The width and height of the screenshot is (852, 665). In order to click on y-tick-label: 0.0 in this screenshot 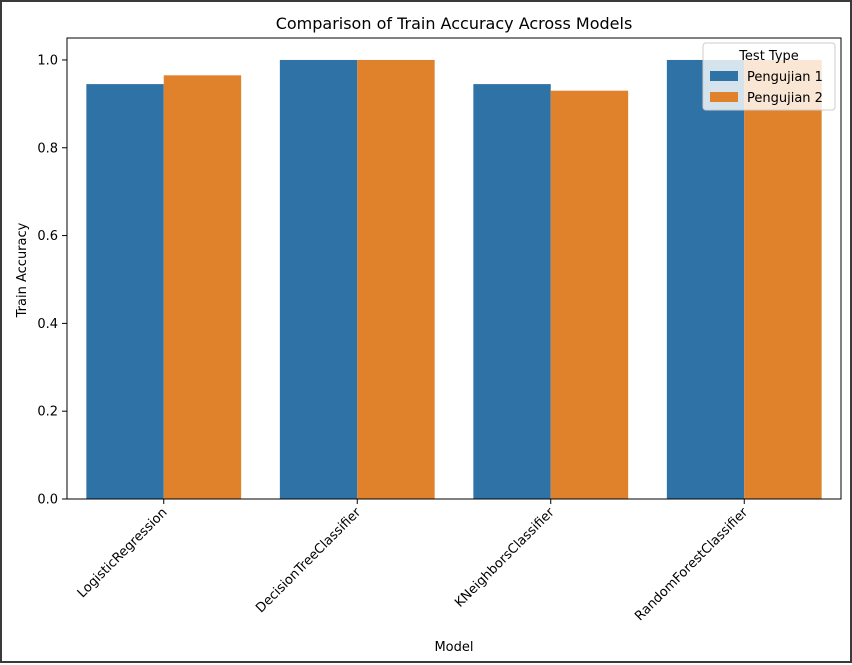, I will do `click(47, 500)`.